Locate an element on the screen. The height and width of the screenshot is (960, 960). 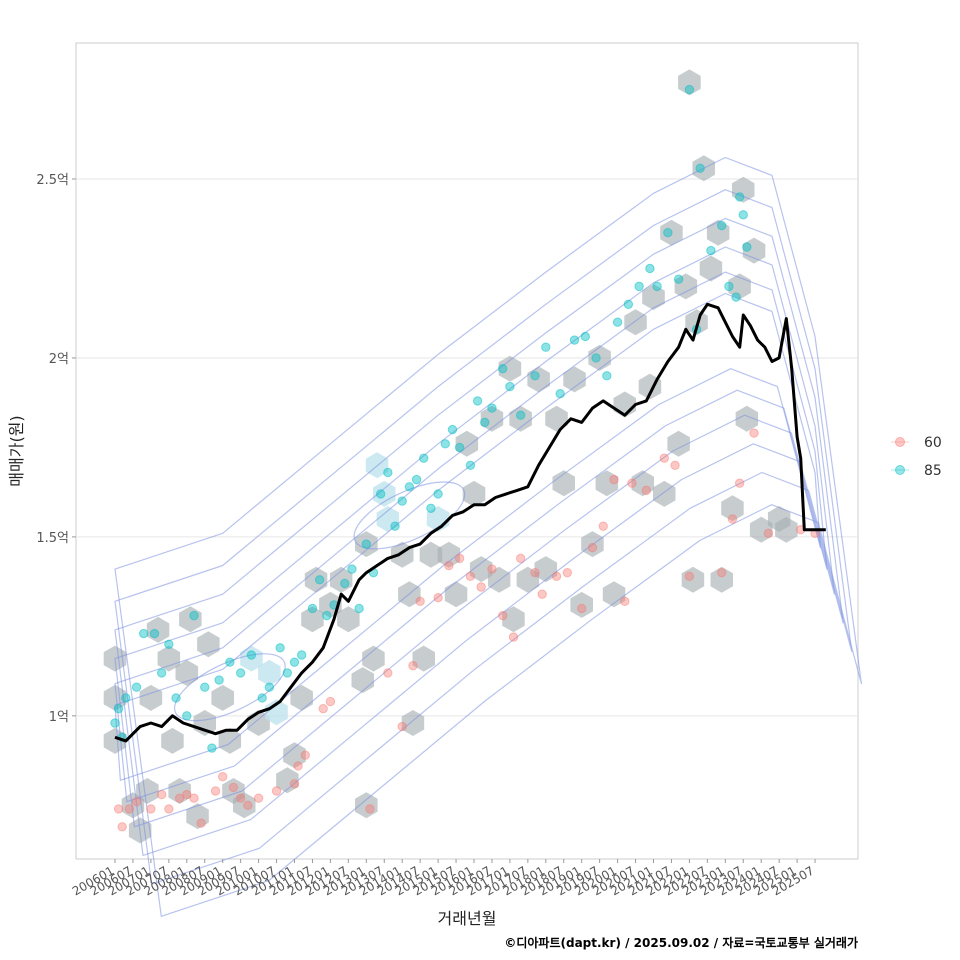
legend-item-60: 60 is located at coordinates (916, 443).